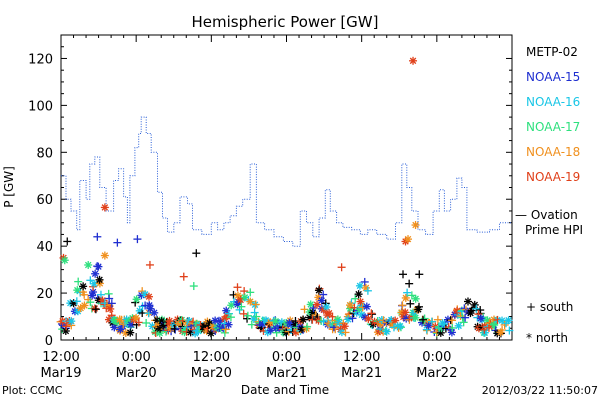 The image size is (600, 400). I want to click on north-marker-label: * north, so click(547, 338).